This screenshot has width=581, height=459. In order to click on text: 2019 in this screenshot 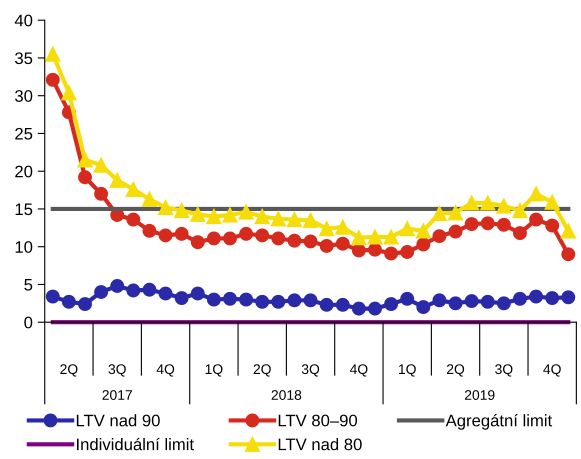, I will do `click(479, 395)`.